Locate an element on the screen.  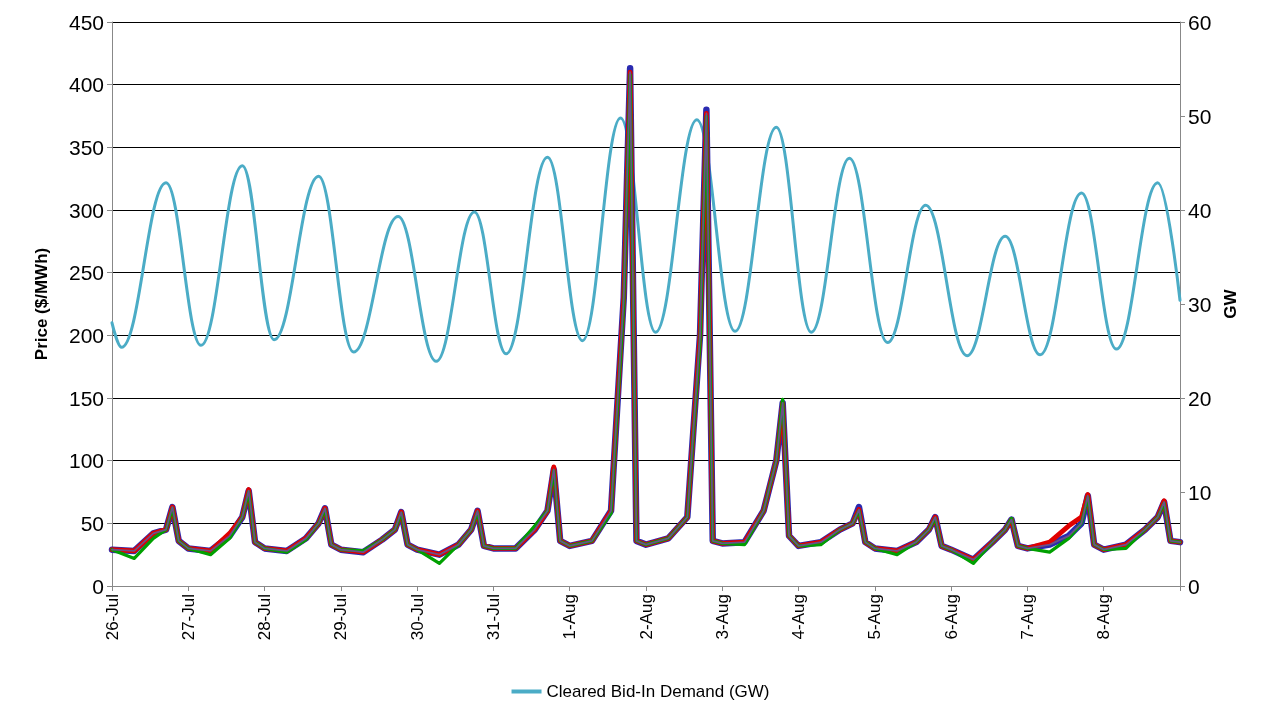
y2-tick-label: 60 is located at coordinates (1200, 22).